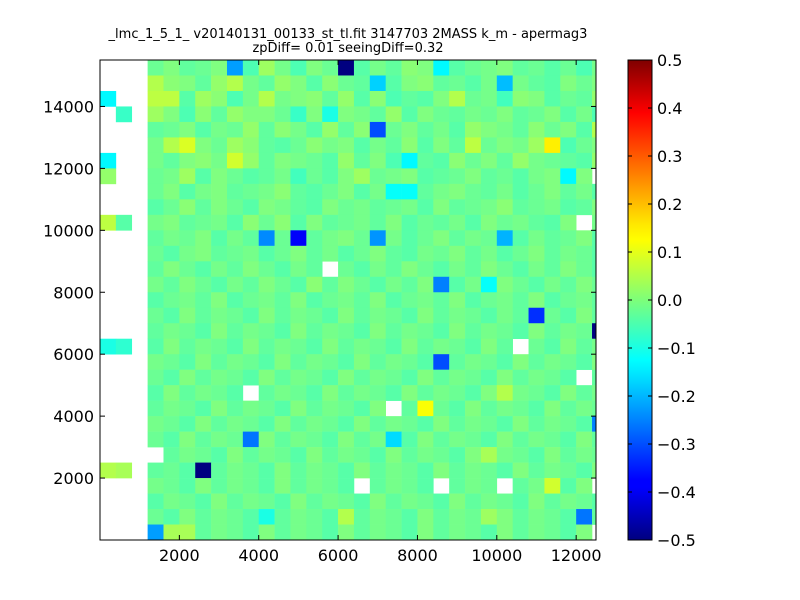 The height and width of the screenshot is (600, 800). I want to click on x-tick-label: 4000, so click(258, 555).